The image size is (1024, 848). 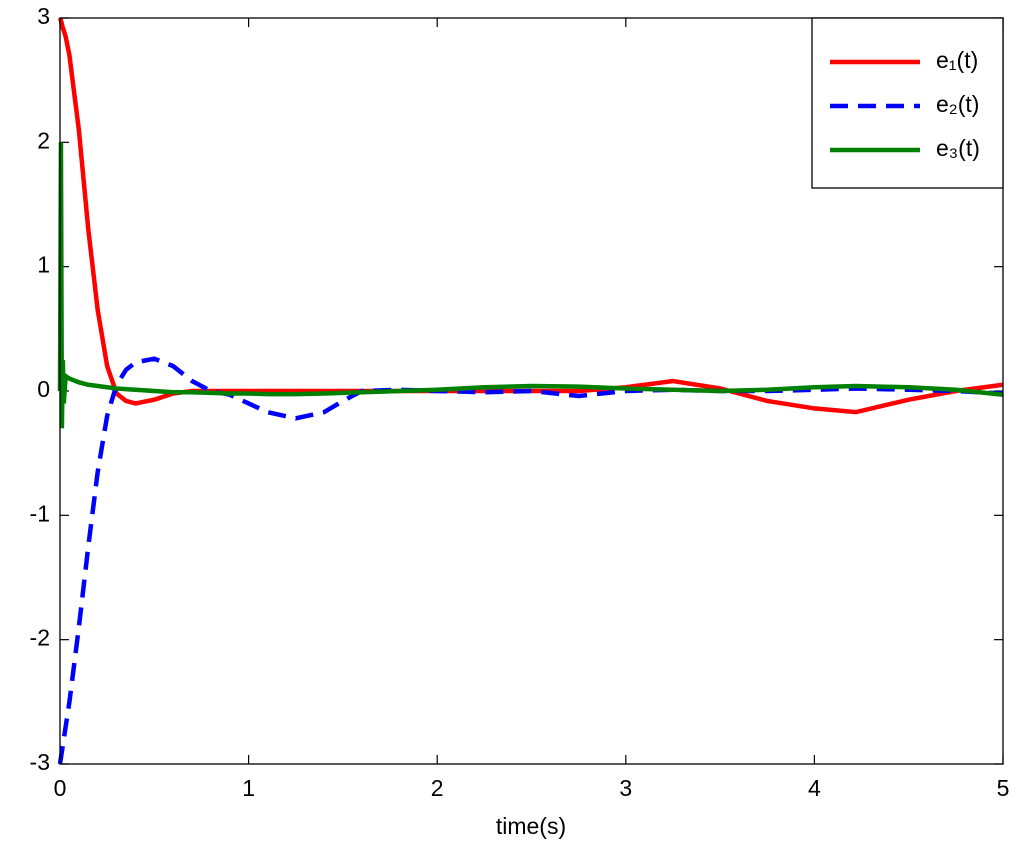 What do you see at coordinates (40, 638) in the screenshot?
I see `y-tick-label: -2` at bounding box center [40, 638].